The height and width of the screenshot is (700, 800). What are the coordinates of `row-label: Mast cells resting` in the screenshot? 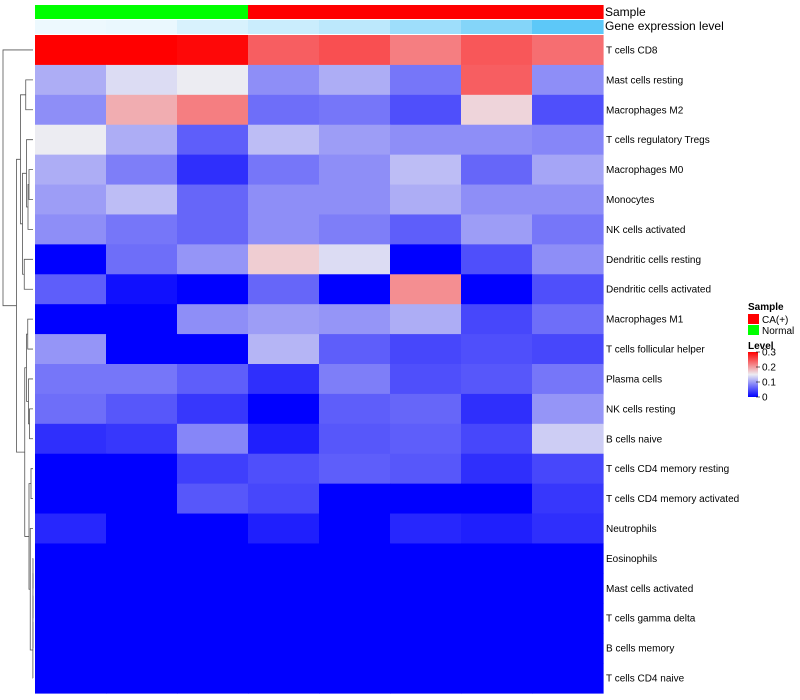 It's located at (644, 80).